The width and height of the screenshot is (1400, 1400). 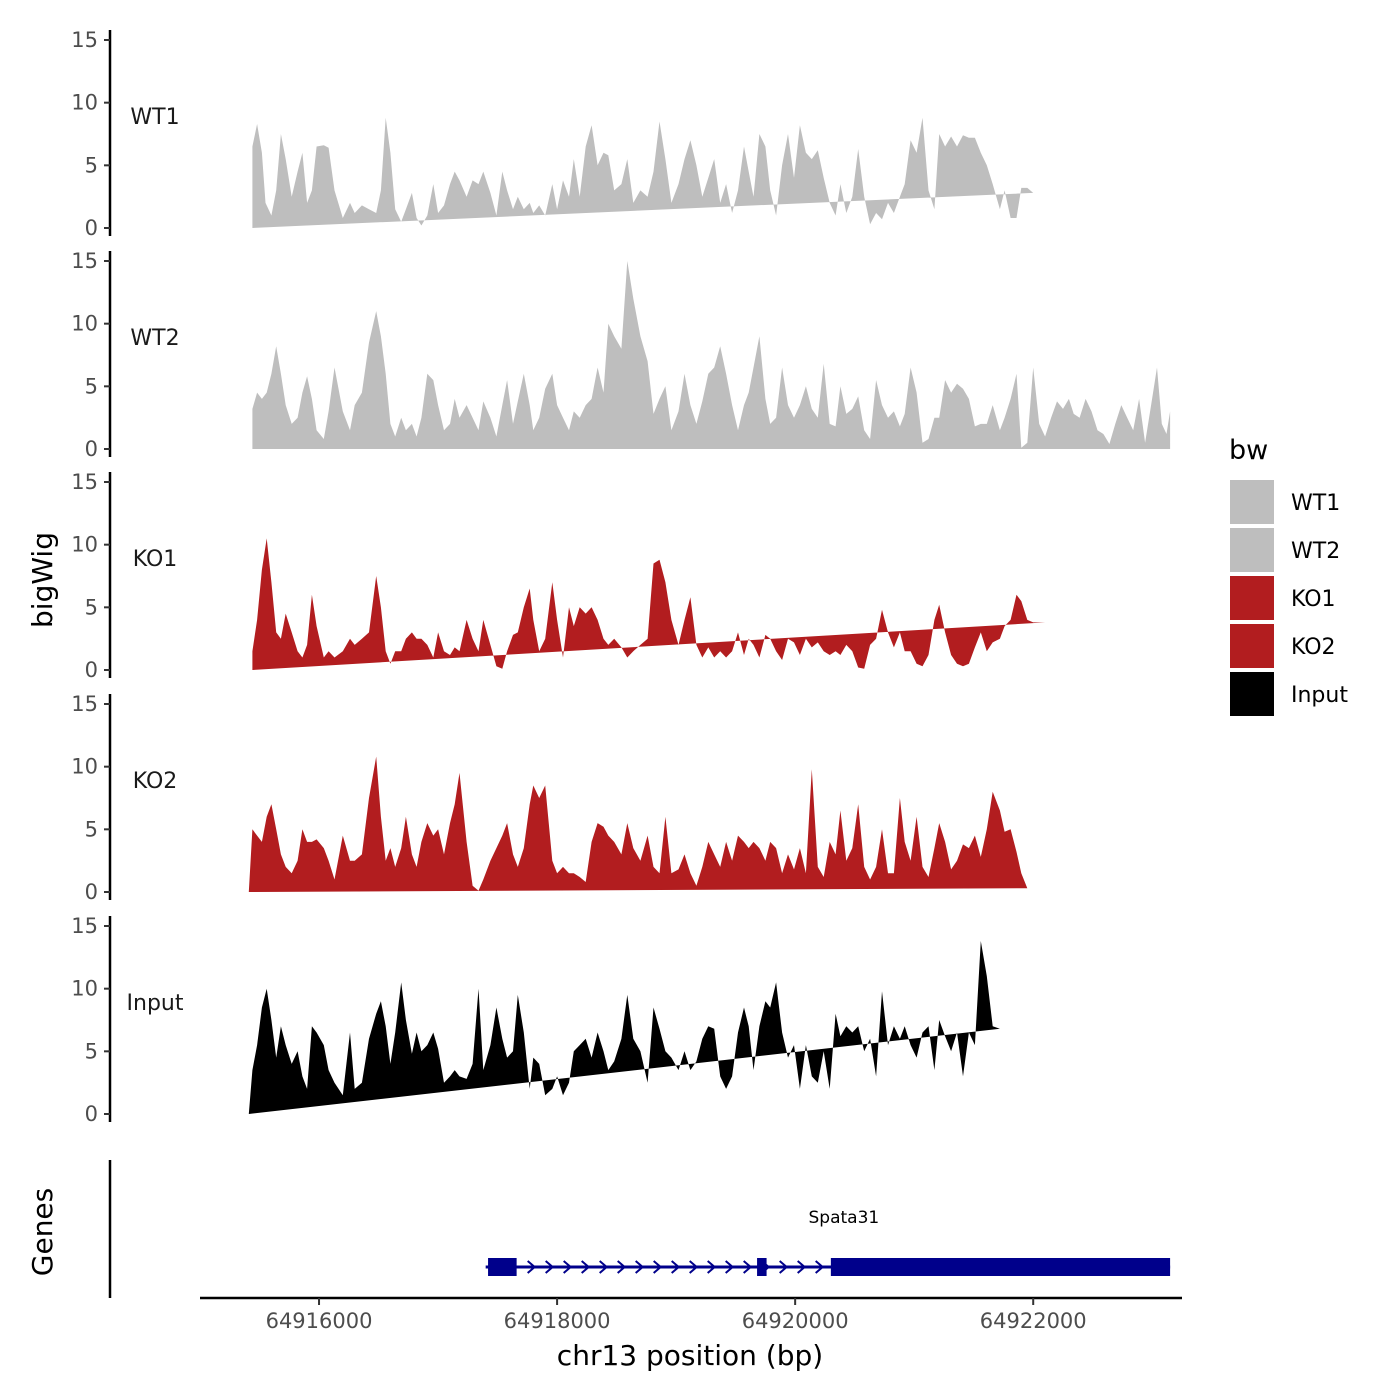 What do you see at coordinates (42, 1232) in the screenshot?
I see `genes-axis-title: Genes` at bounding box center [42, 1232].